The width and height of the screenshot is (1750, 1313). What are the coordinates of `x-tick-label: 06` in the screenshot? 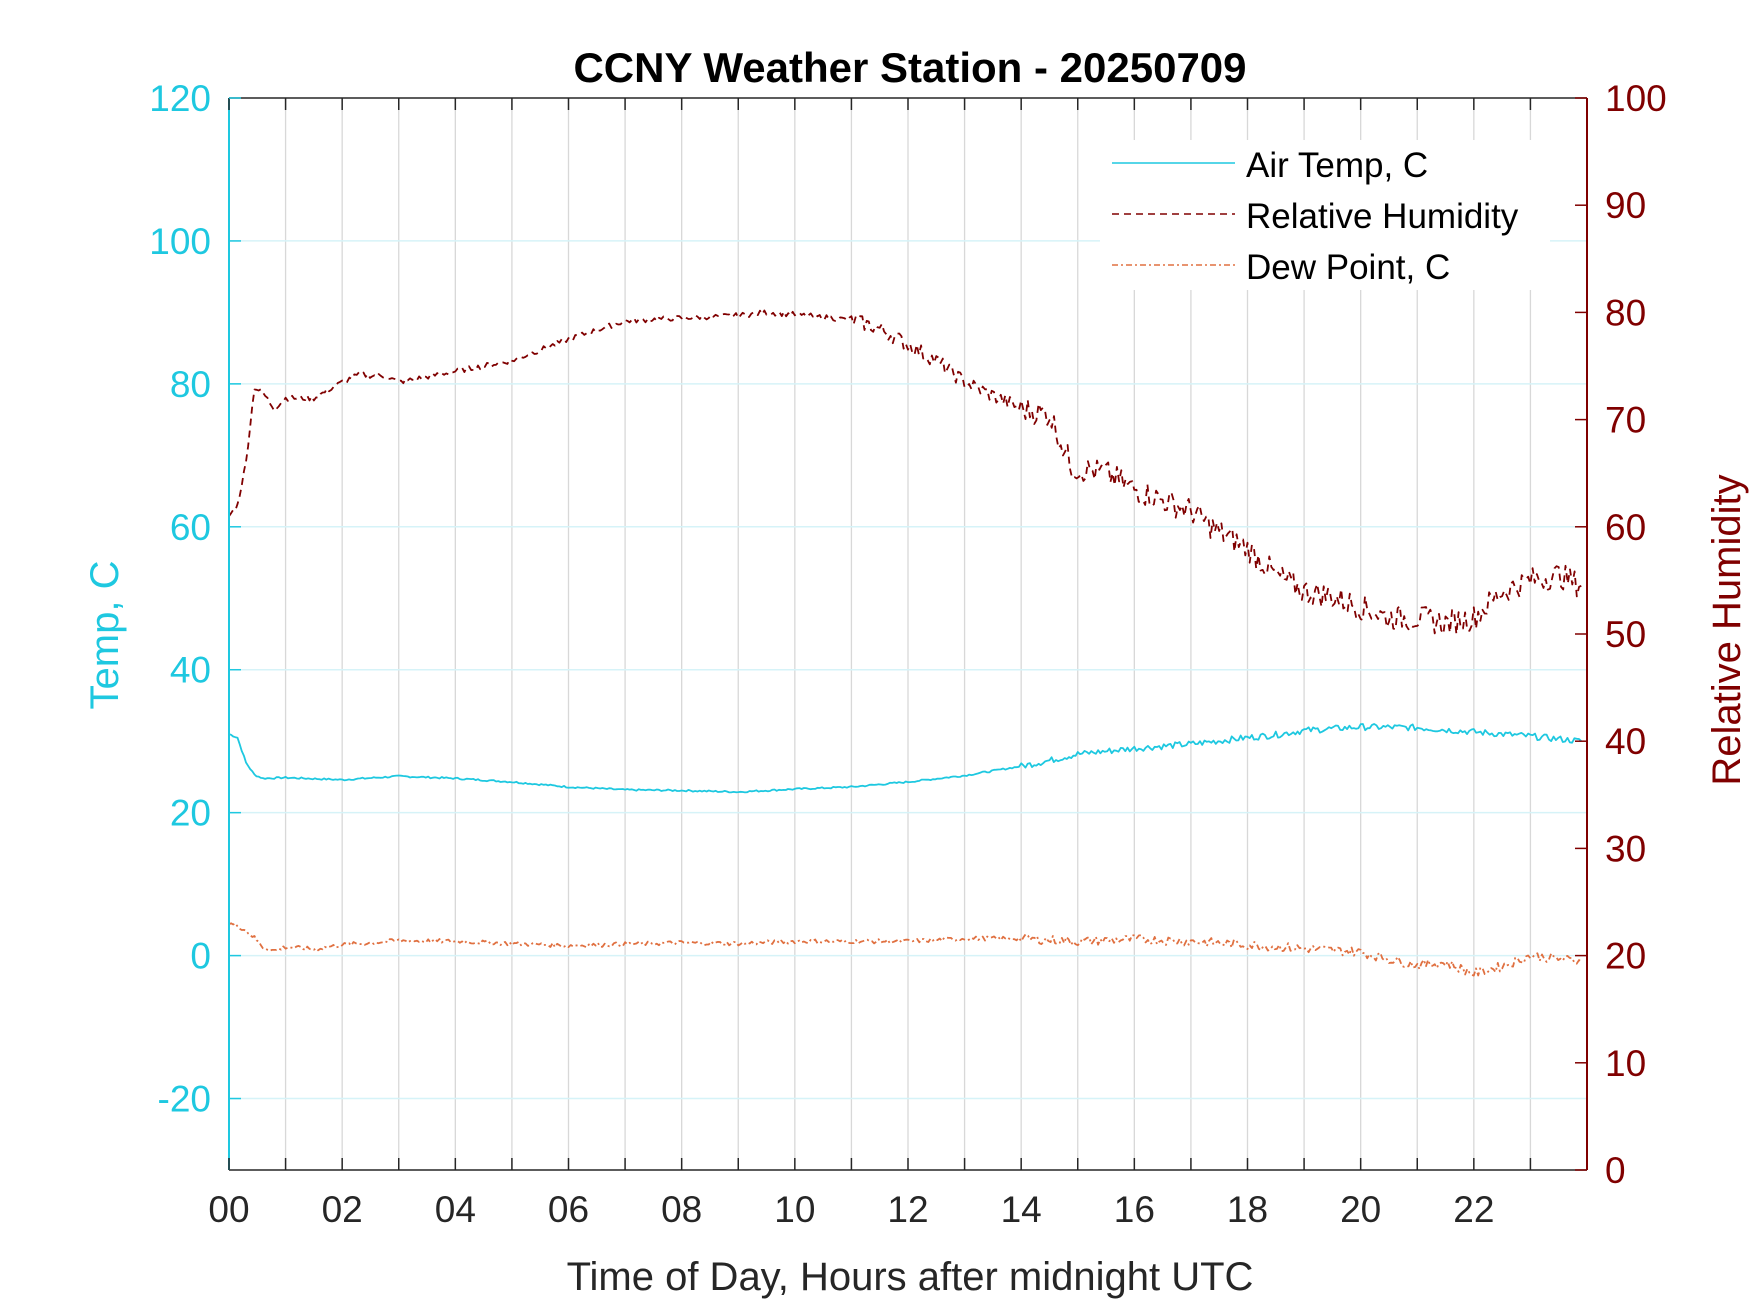 It's located at (568, 1209).